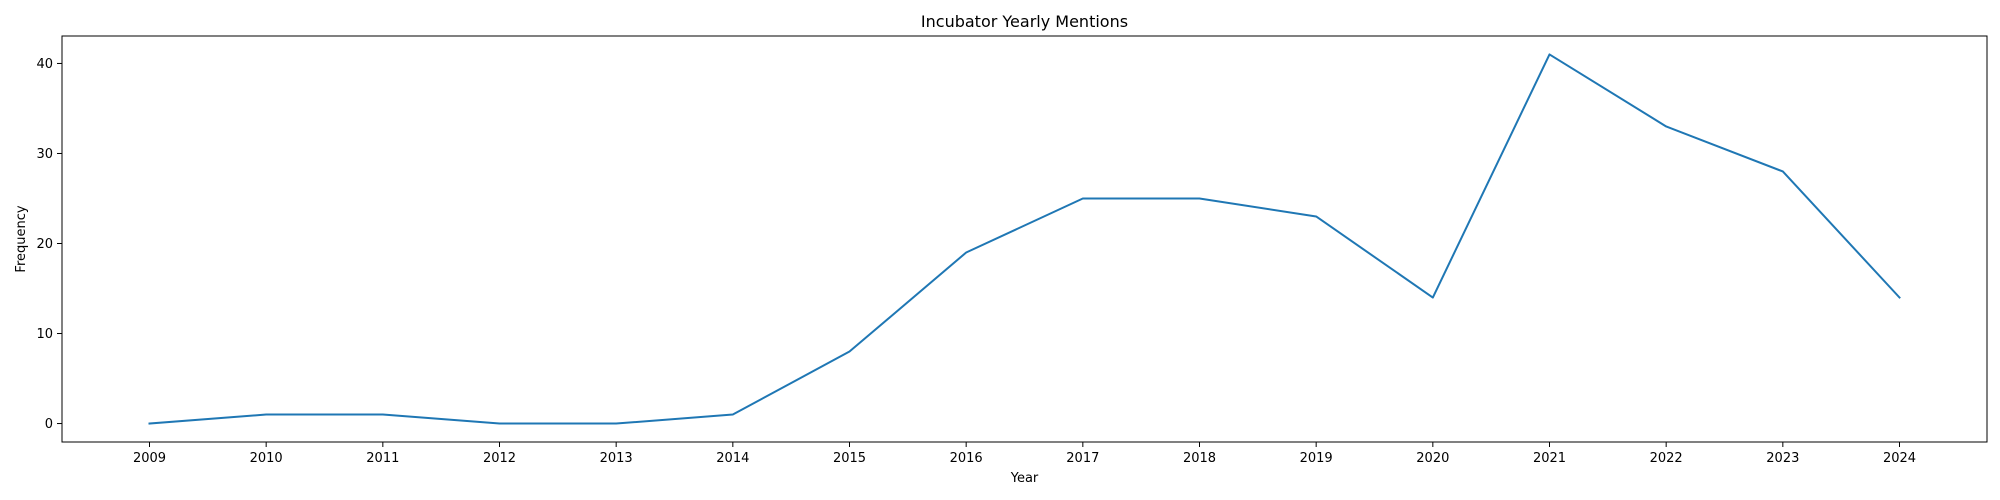 Image resolution: width=2000 pixels, height=500 pixels. What do you see at coordinates (1432, 458) in the screenshot?
I see `x-tick-label: 2020` at bounding box center [1432, 458].